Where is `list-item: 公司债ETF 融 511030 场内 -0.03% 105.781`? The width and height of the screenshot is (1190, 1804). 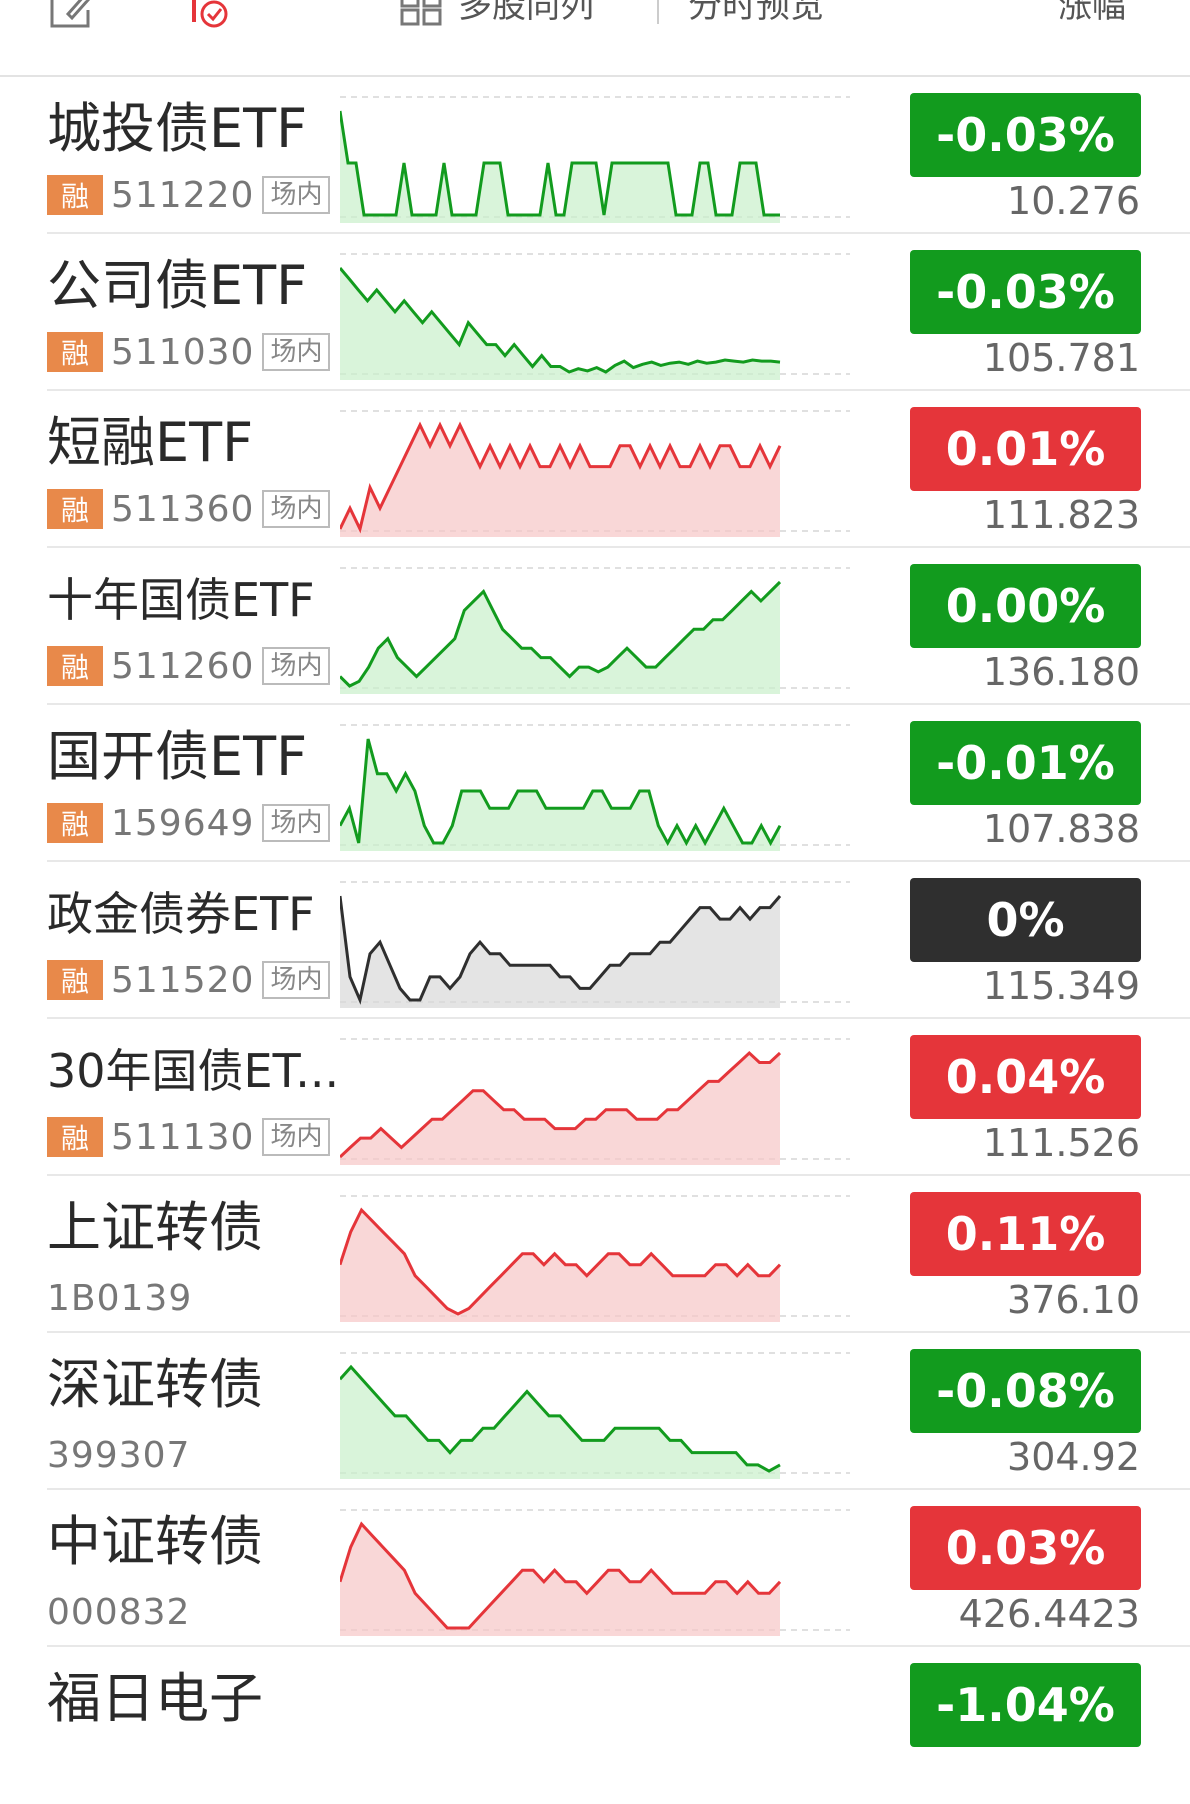
list-item: 公司债ETF 融 511030 场内 -0.03% 105.781 is located at coordinates (595, 312).